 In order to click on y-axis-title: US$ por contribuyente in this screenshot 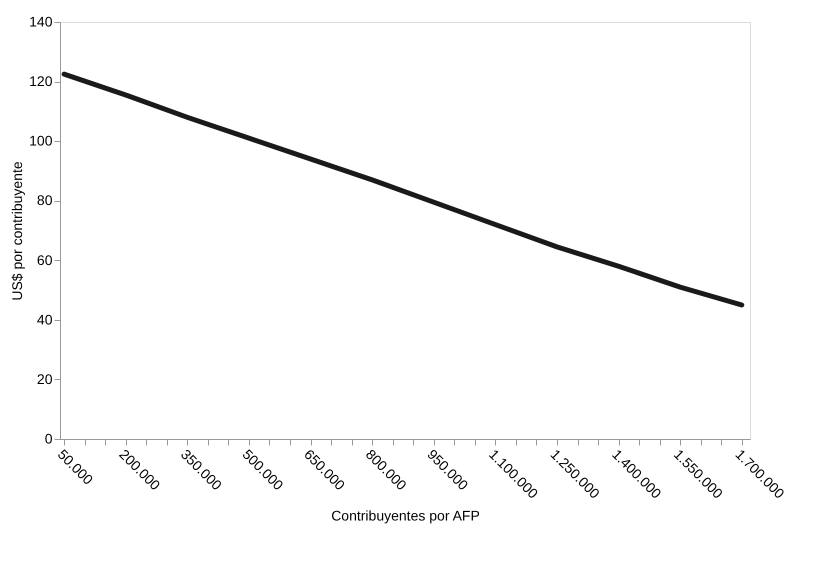, I will do `click(17, 231)`.